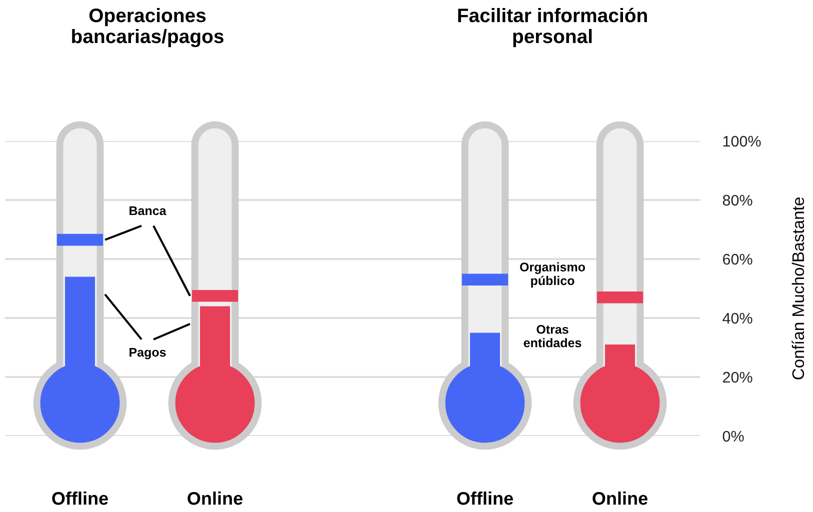 The width and height of the screenshot is (813, 512). What do you see at coordinates (737, 200) in the screenshot?
I see `y-tick-label: 80%` at bounding box center [737, 200].